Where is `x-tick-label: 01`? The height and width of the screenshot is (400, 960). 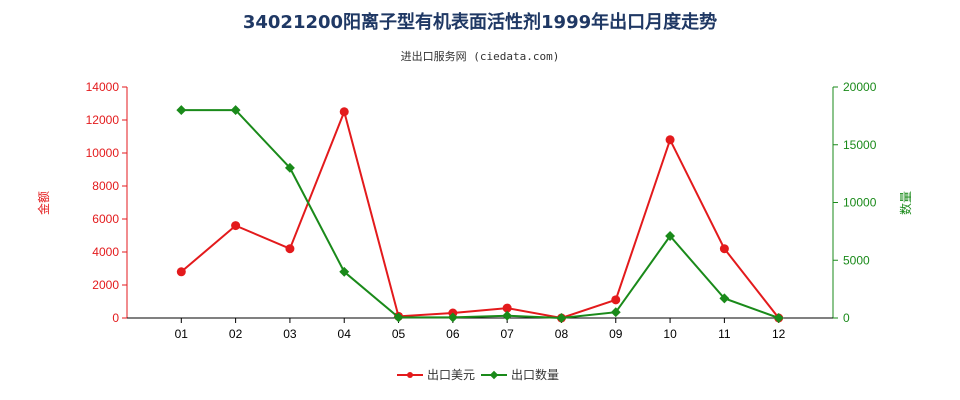 x-tick-label: 01 is located at coordinates (182, 334).